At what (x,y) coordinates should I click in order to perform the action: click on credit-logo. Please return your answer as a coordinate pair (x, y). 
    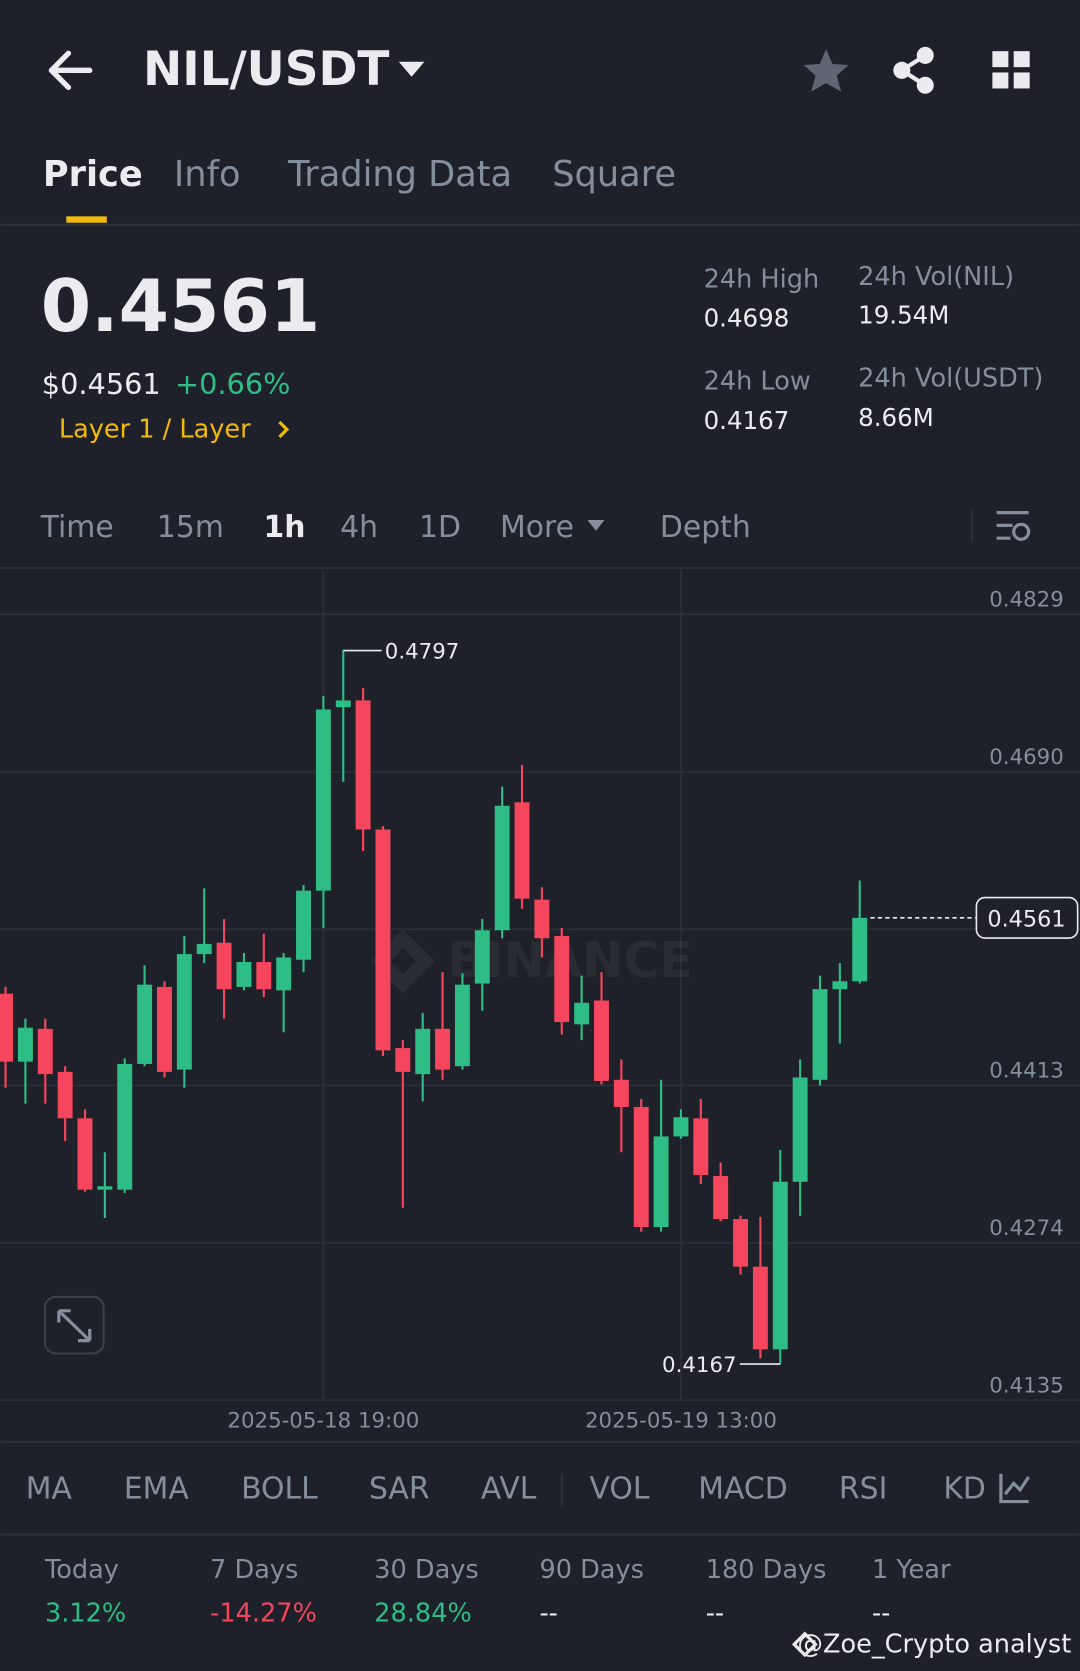
    Looking at the image, I should click on (804, 1644).